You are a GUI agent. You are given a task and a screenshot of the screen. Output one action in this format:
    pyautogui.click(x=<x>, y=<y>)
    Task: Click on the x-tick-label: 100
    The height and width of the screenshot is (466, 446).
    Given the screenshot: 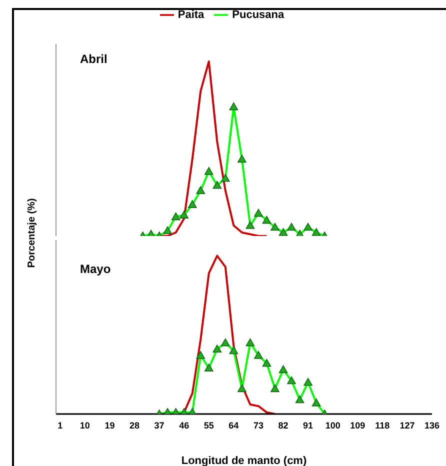 What is the action you would take?
    pyautogui.click(x=332, y=425)
    